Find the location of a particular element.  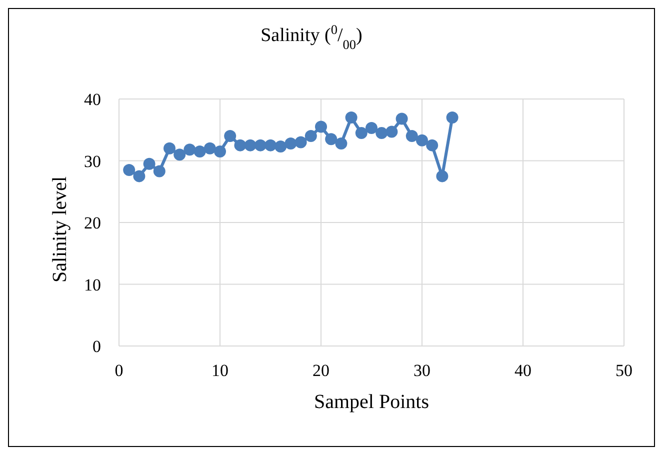

y-axis-title: Salinity level is located at coordinates (60, 229).